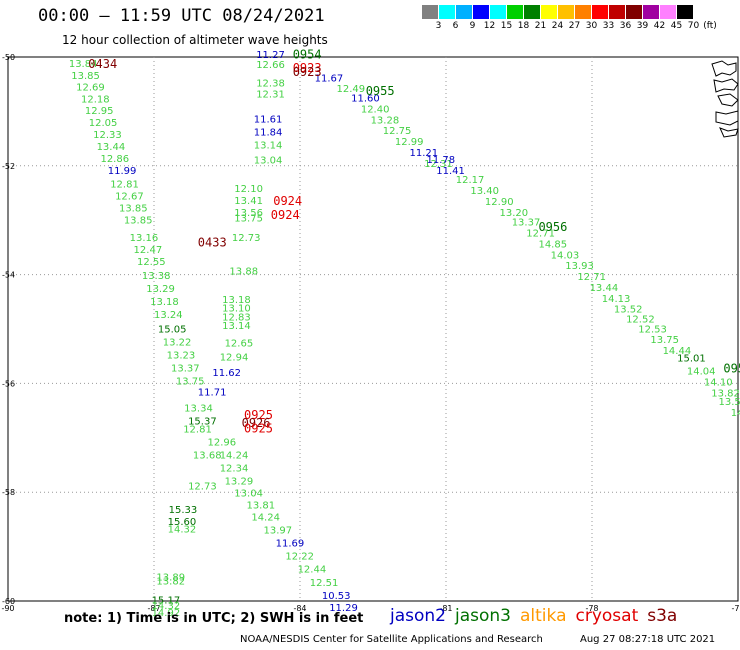  What do you see at coordinates (144, 238) in the screenshot?
I see `wave-height-label: 13.16` at bounding box center [144, 238].